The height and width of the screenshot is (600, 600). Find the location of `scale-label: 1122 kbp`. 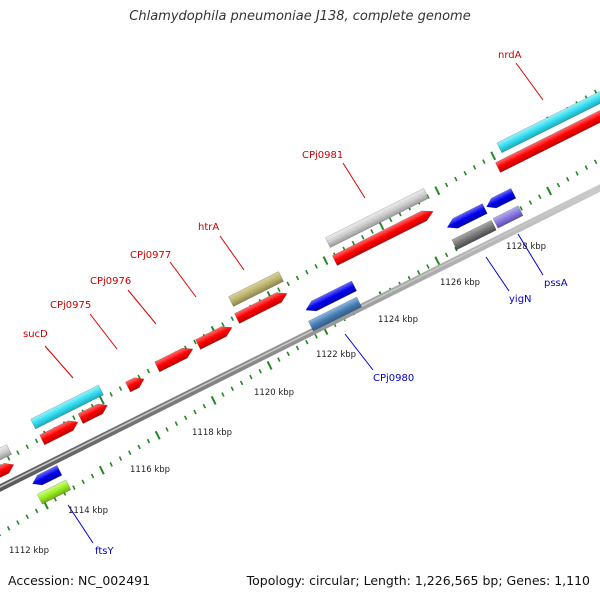

scale-label: 1122 kbp is located at coordinates (336, 355).